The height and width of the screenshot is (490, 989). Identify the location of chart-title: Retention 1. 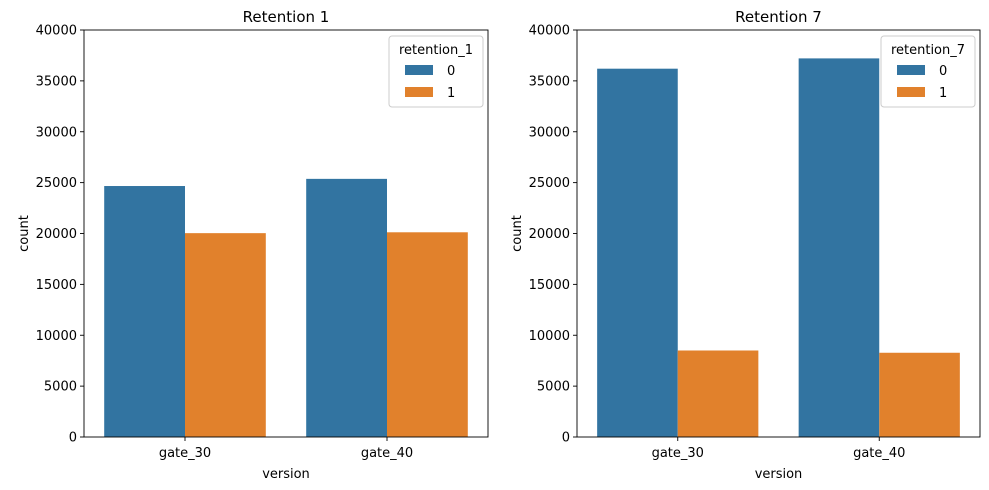
(286, 17).